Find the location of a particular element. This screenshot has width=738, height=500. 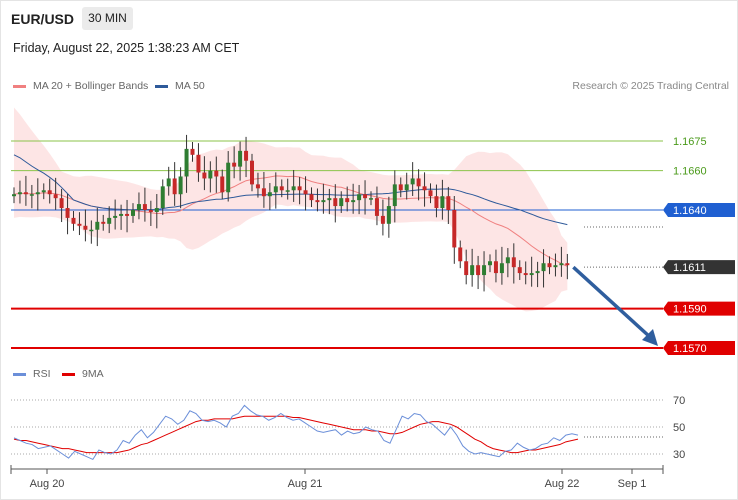

instrument-title: EUR/USD is located at coordinates (43, 19).